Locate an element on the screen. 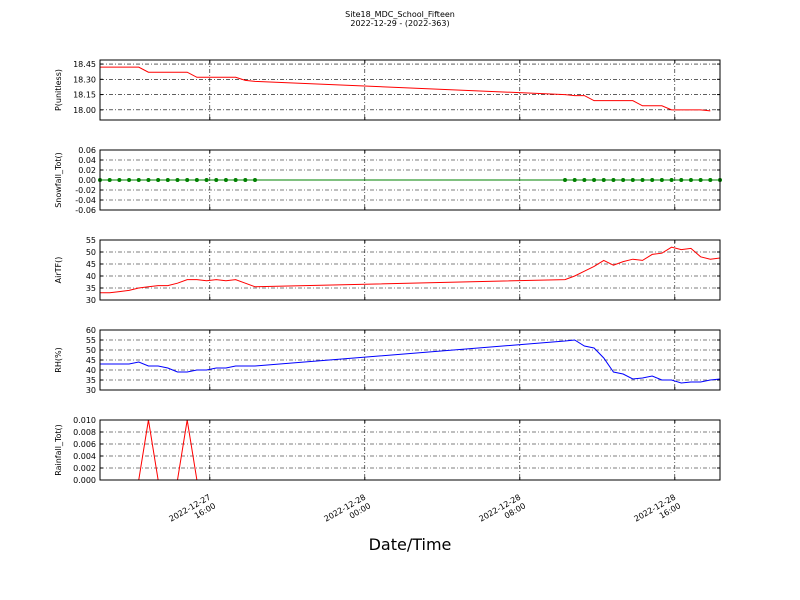 The height and width of the screenshot is (600, 800). y-tick-label: 0.006 is located at coordinates (84, 444).